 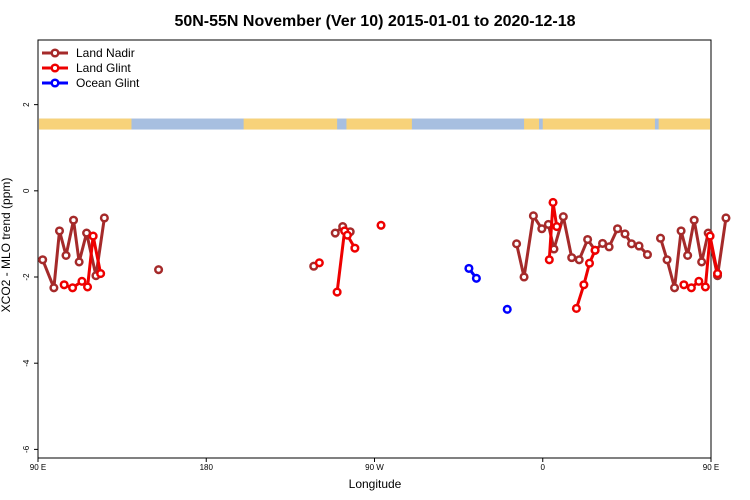 I want to click on legend-label-ocean-glint: Ocean Glint, so click(x=108, y=83).